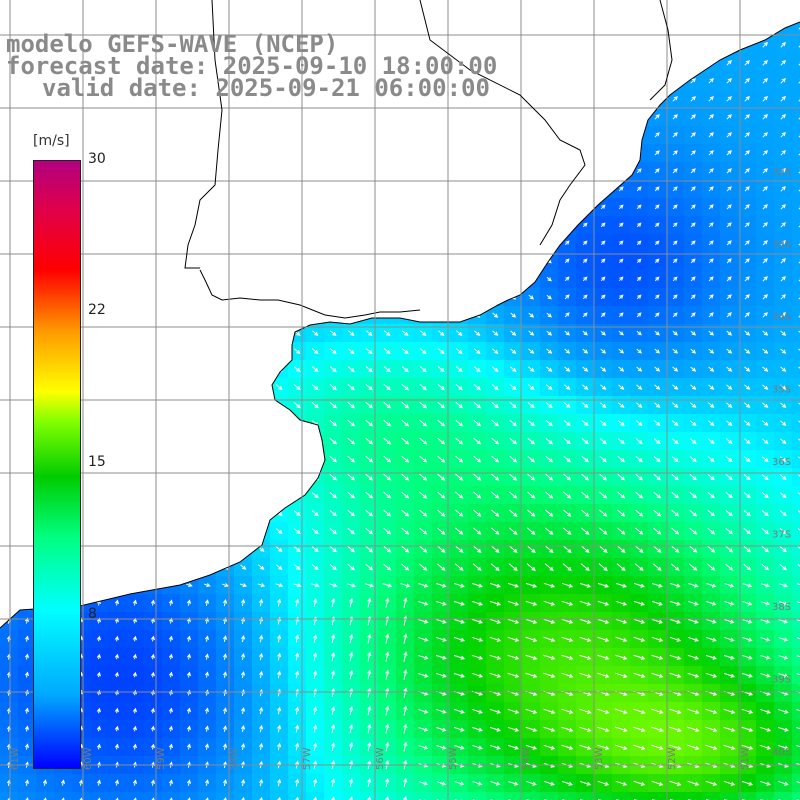 Image resolution: width=800 pixels, height=800 pixels. What do you see at coordinates (781, 390) in the screenshot?
I see `latitude-label: 35S` at bounding box center [781, 390].